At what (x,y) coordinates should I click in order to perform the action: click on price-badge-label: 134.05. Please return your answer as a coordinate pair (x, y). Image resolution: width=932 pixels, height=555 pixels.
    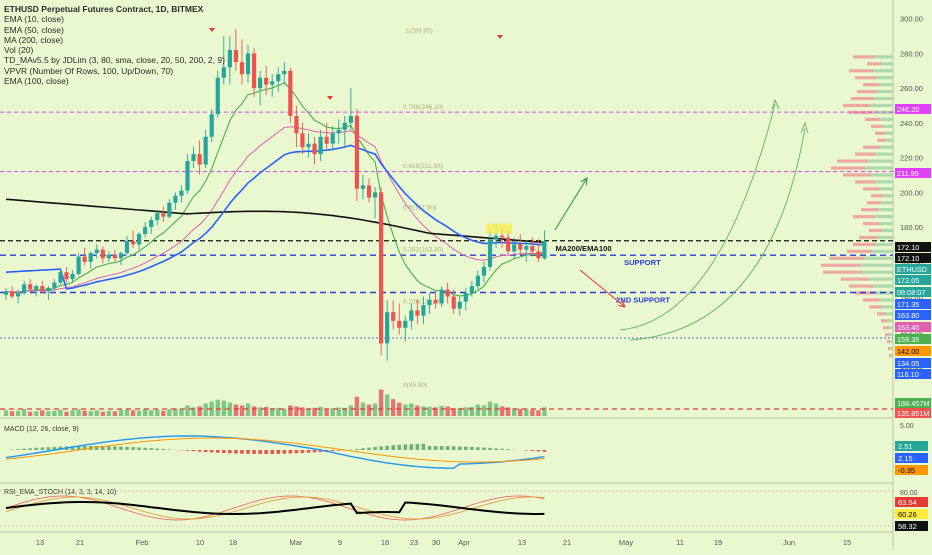
    Looking at the image, I should click on (908, 363).